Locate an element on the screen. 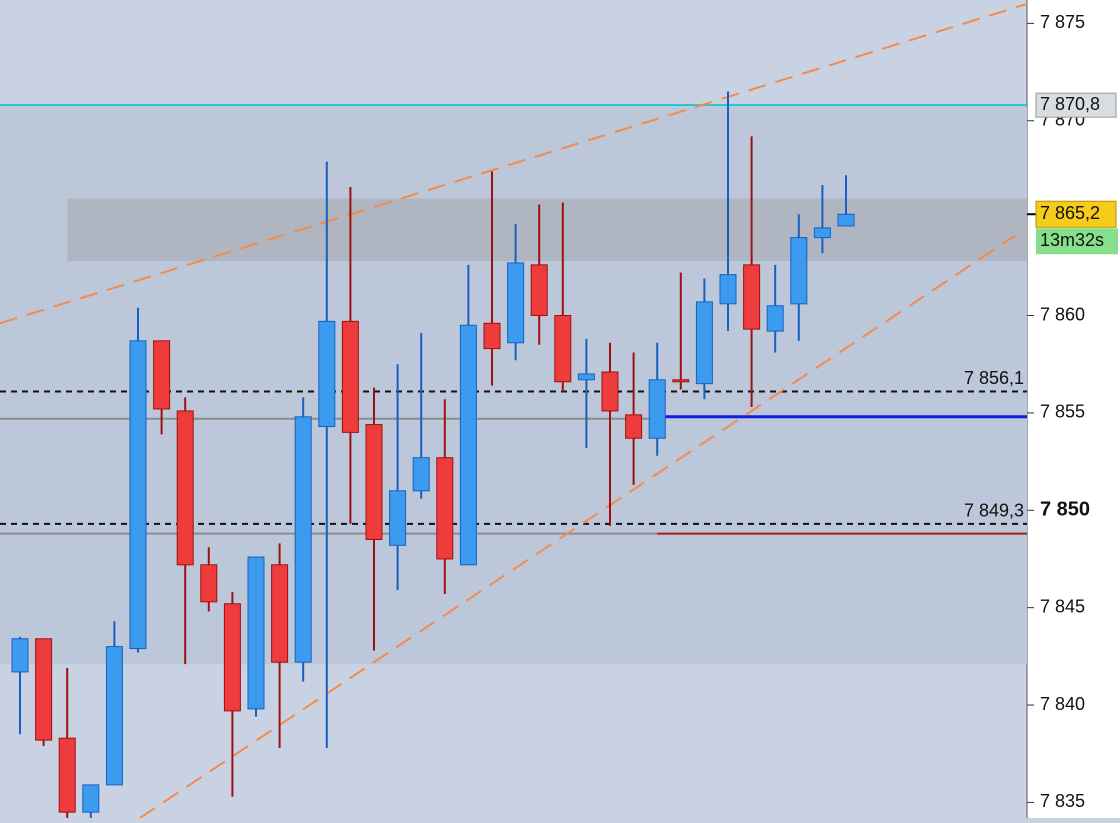 The image size is (1120, 823). y-tick-label: 7 860 is located at coordinates (1062, 314).